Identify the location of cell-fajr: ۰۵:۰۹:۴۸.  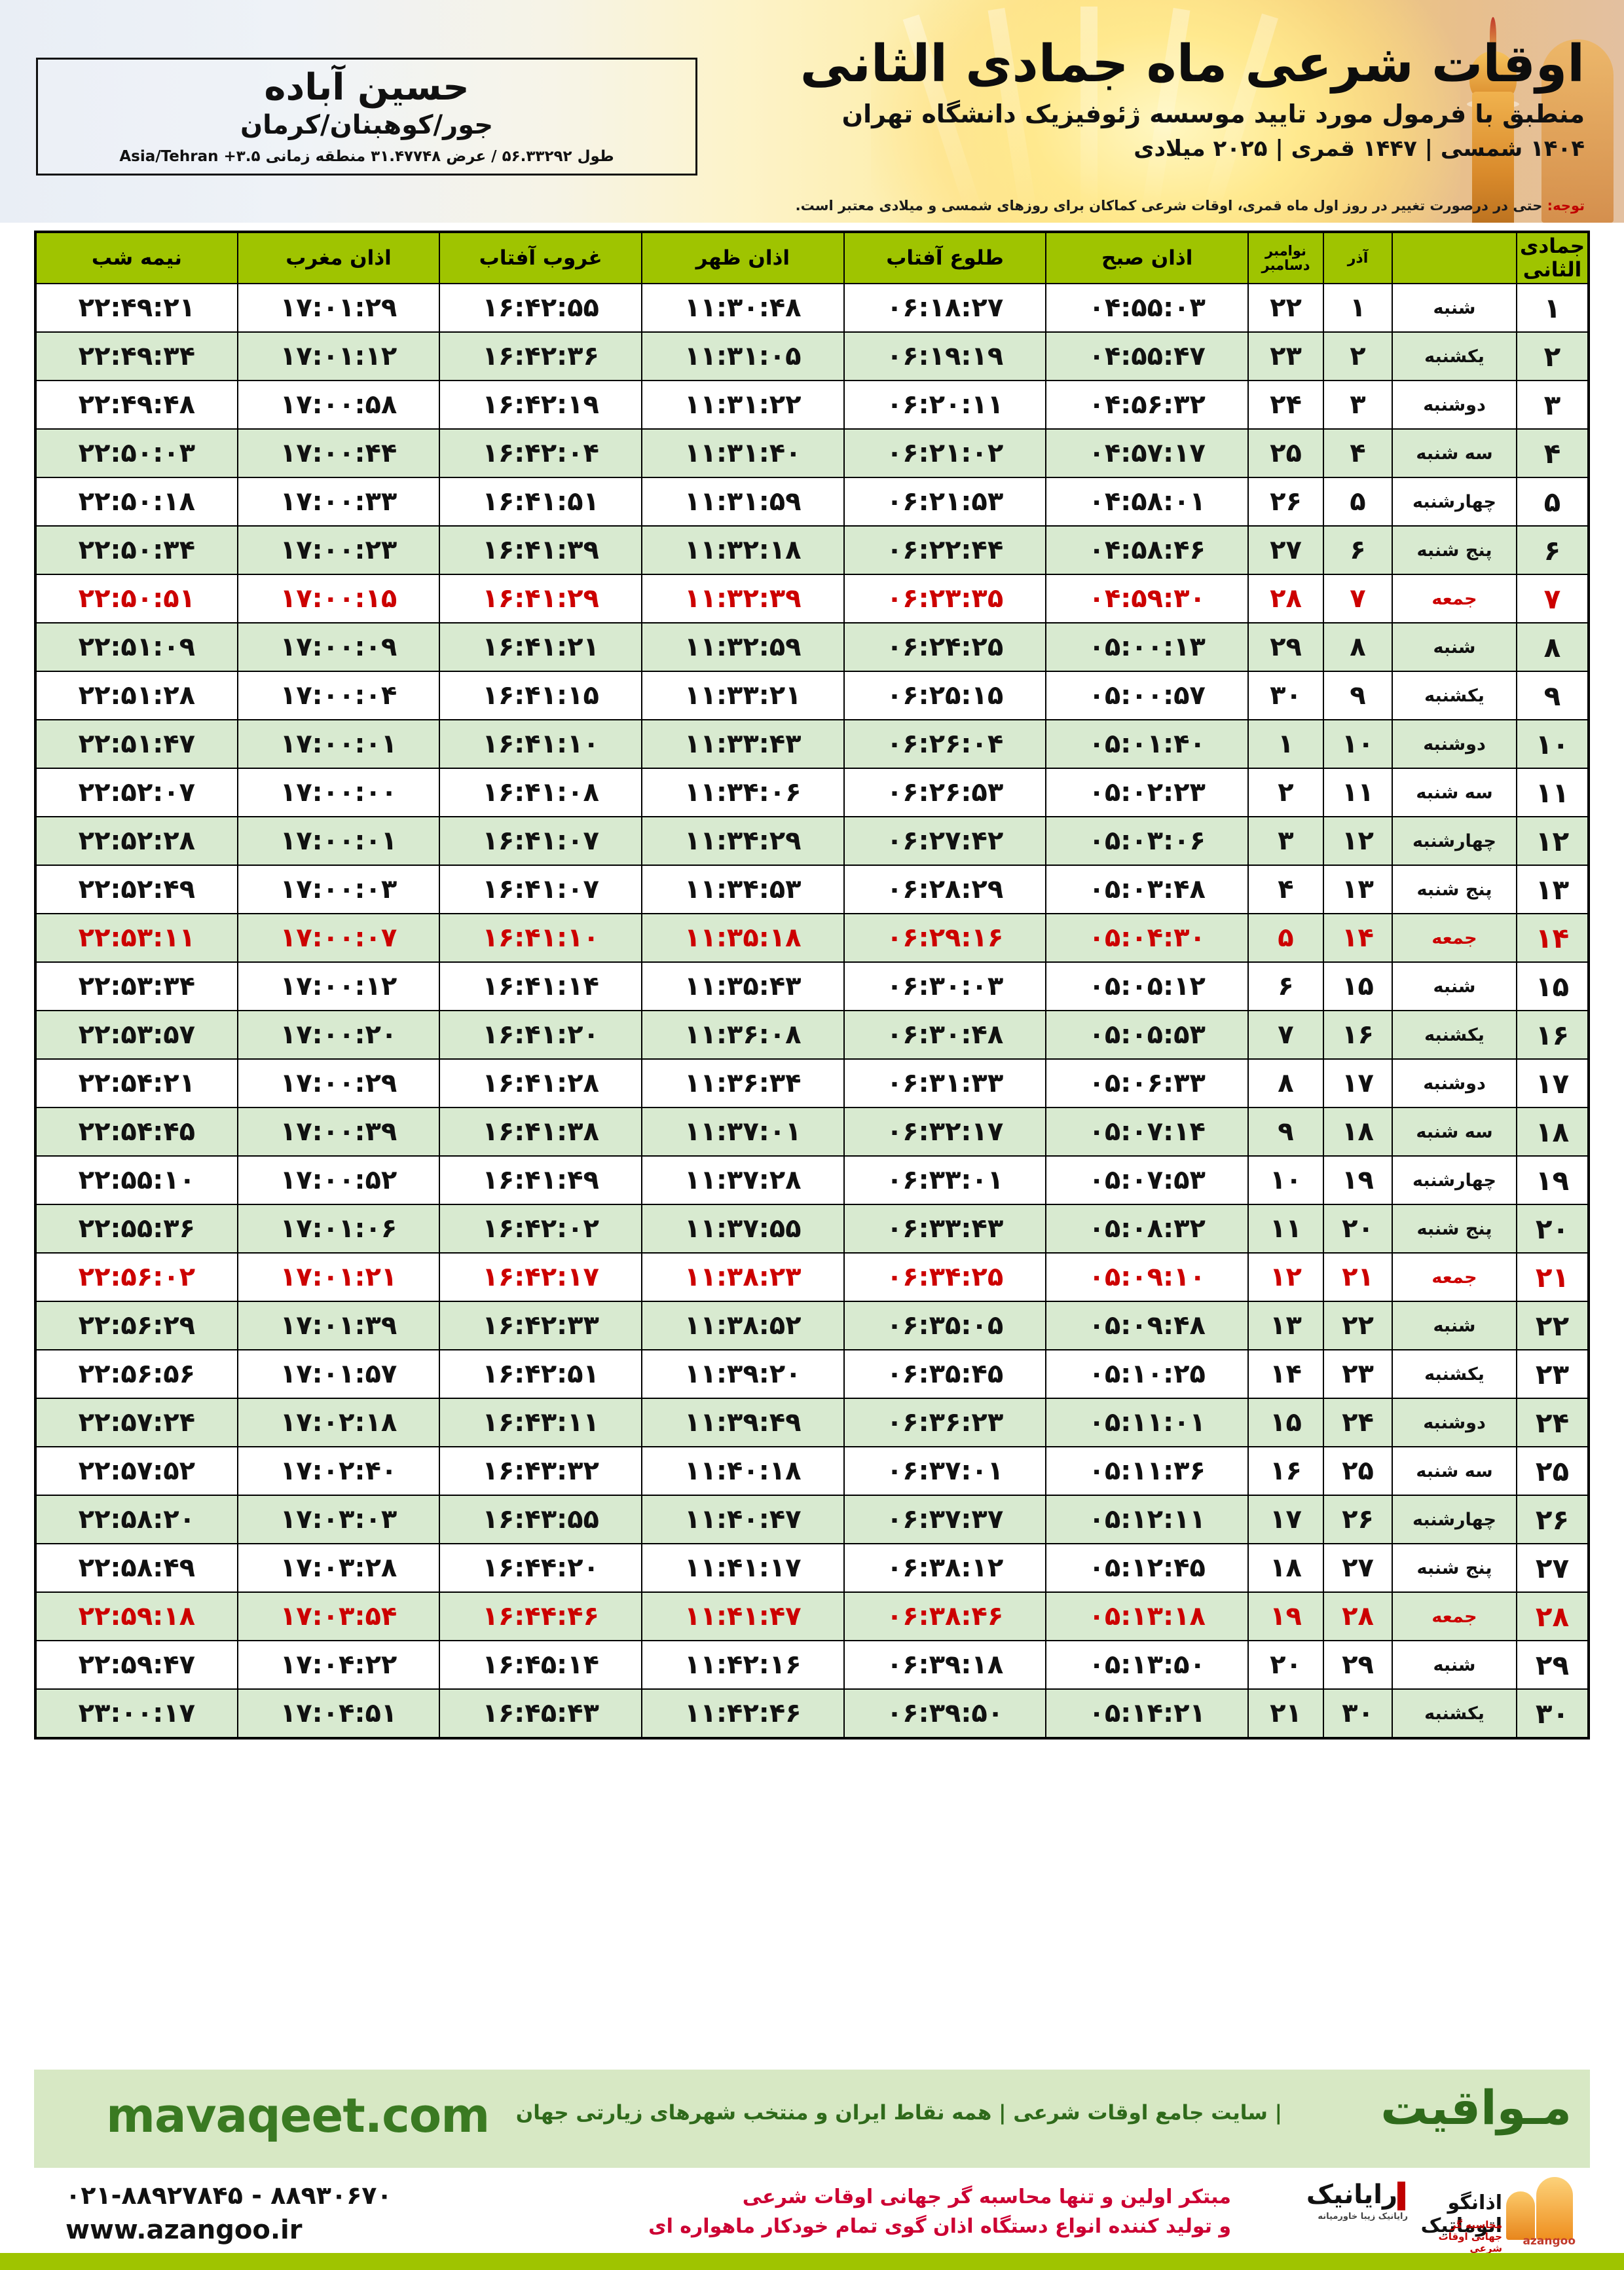
(1147, 1325).